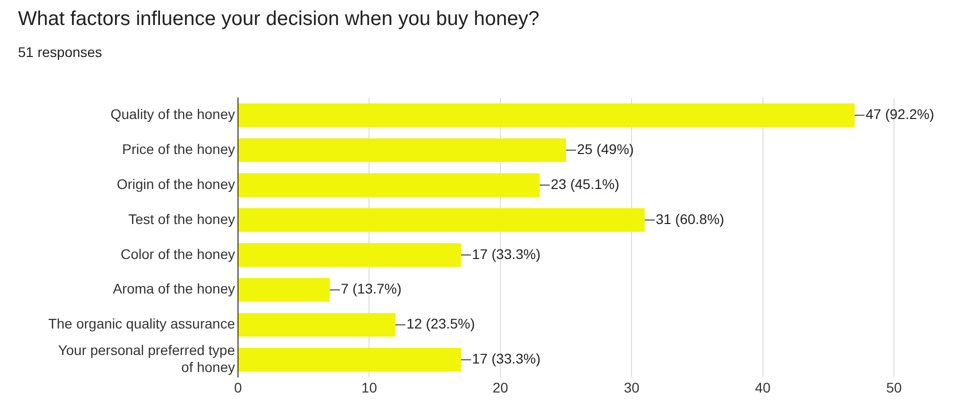 The image size is (954, 403). I want to click on y-tick-label: Your personal preferred type of honey, so click(147, 358).